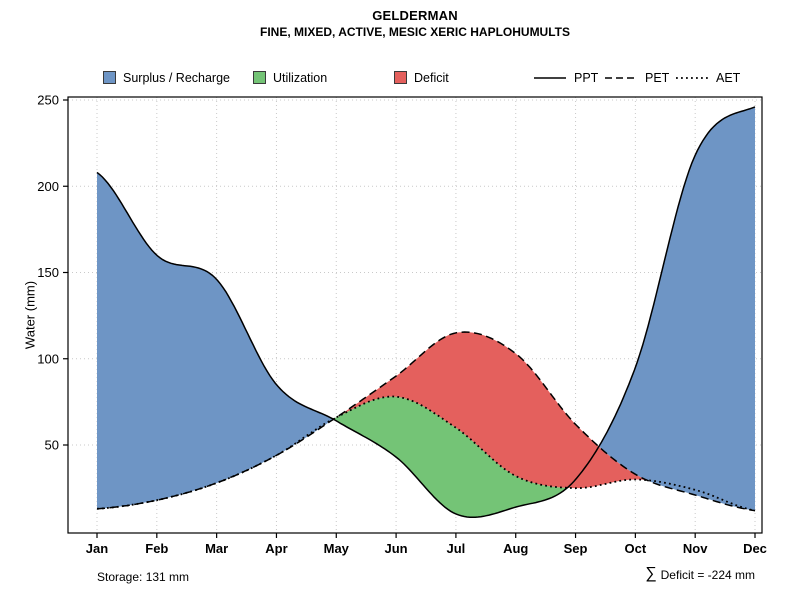  What do you see at coordinates (52, 445) in the screenshot?
I see `y-tick-label: 50` at bounding box center [52, 445].